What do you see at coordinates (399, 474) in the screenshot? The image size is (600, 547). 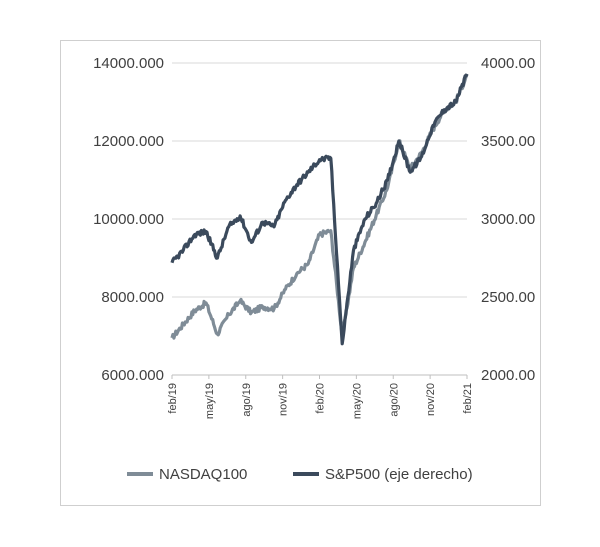 I see `legend-label: S&P500 (eje derecho)` at bounding box center [399, 474].